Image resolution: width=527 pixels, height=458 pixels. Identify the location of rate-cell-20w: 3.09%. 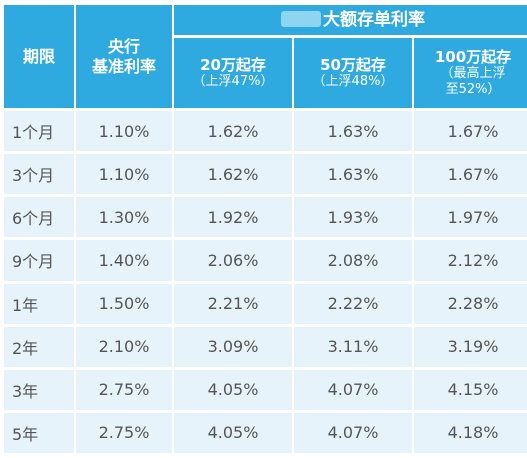
(233, 346).